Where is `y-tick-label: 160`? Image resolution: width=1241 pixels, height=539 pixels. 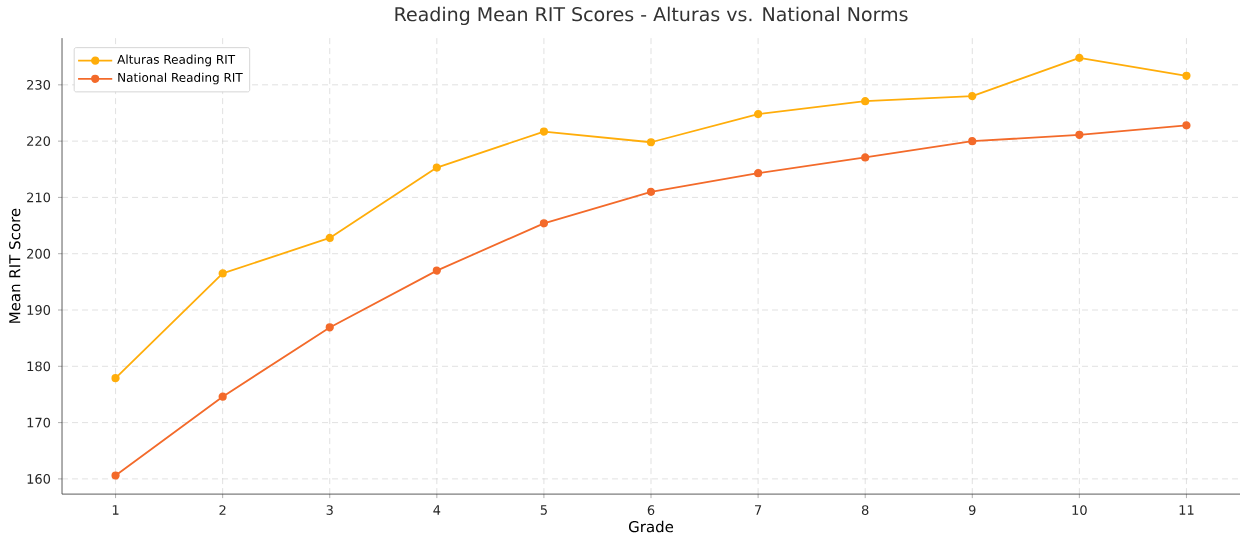
y-tick-label: 160 is located at coordinates (39, 479).